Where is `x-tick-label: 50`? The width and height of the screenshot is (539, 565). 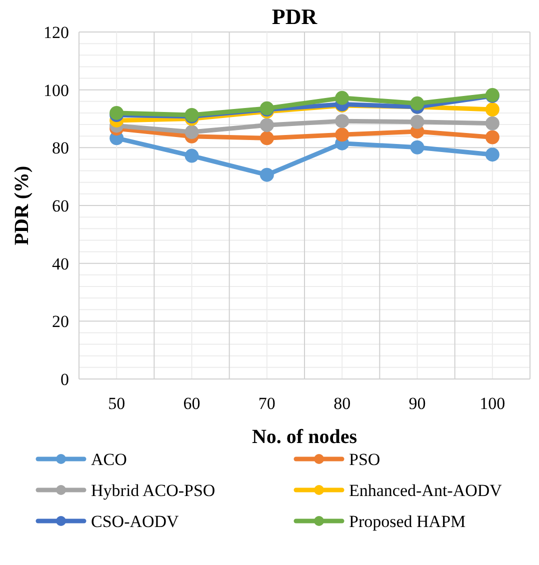 x-tick-label: 50 is located at coordinates (117, 403).